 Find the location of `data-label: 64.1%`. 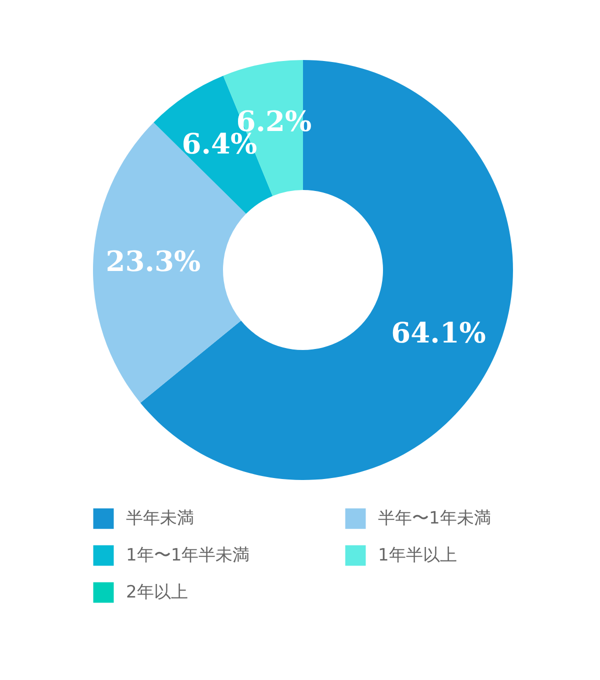

data-label: 64.1% is located at coordinates (438, 333).